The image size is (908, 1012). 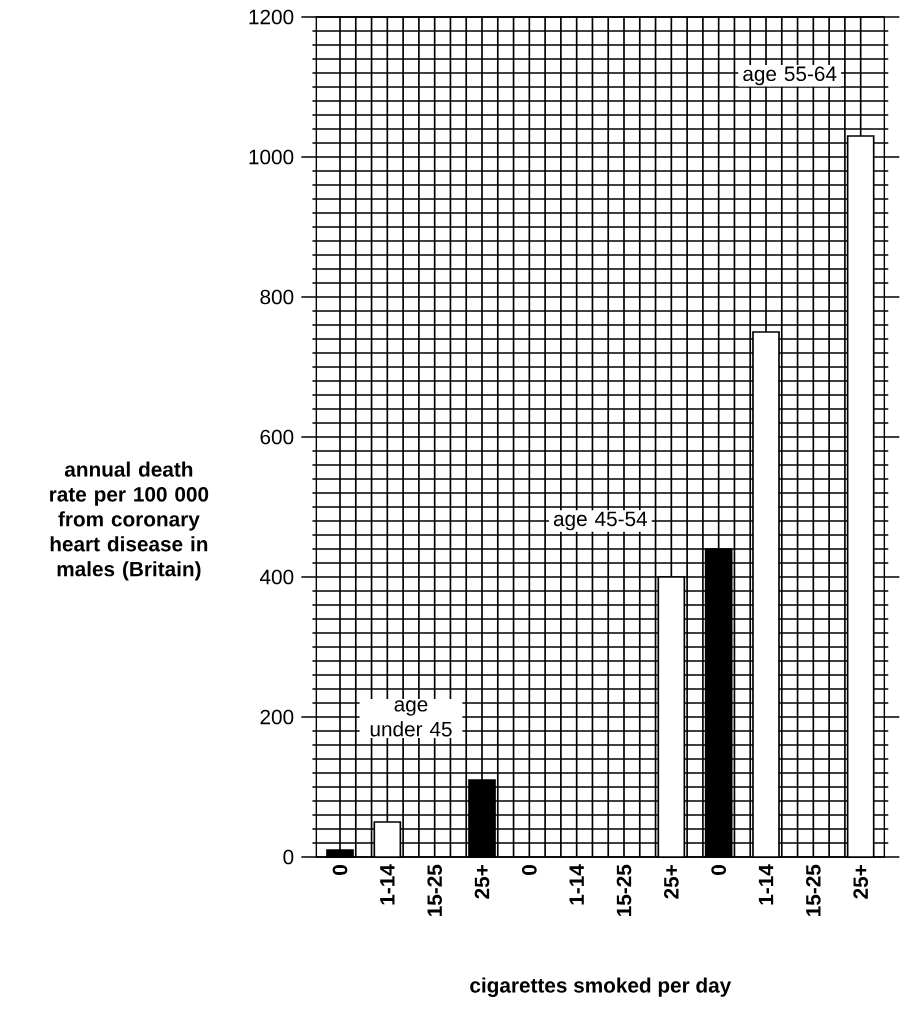 What do you see at coordinates (129, 521) in the screenshot?
I see `y-axis-title: annual death rate per 100 000 from coronary heart disease in males (Britain)` at bounding box center [129, 521].